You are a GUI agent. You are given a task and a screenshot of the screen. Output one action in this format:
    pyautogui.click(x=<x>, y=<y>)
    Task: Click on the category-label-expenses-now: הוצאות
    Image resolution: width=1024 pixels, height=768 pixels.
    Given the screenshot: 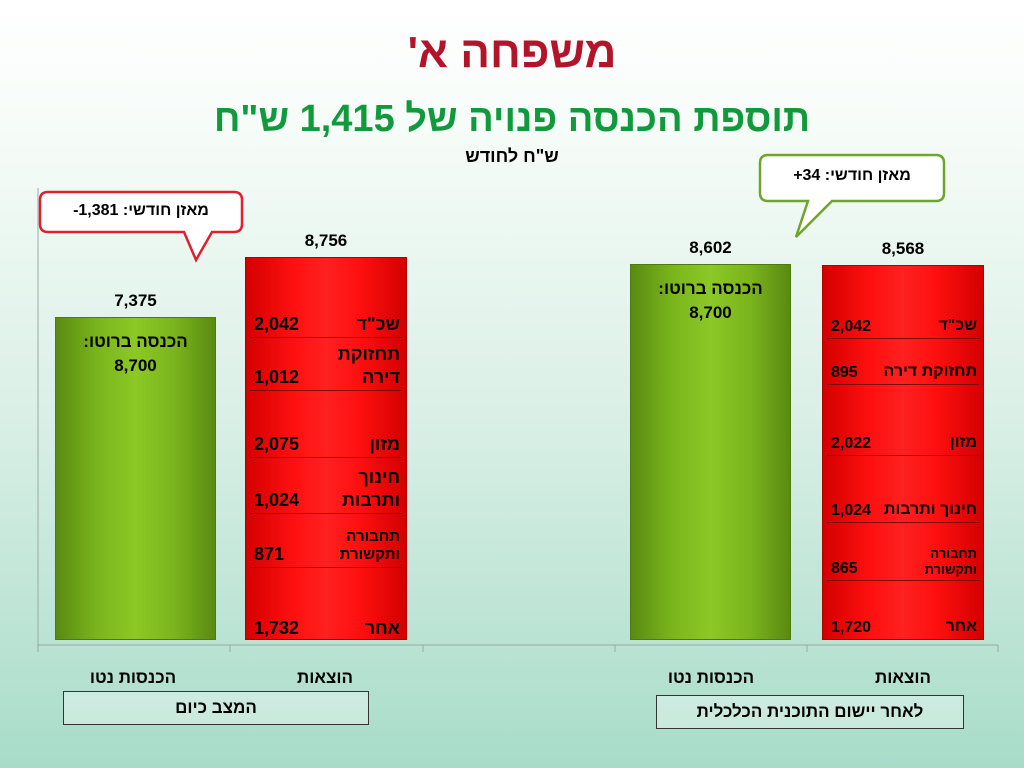 What is the action you would take?
    pyautogui.click(x=325, y=677)
    